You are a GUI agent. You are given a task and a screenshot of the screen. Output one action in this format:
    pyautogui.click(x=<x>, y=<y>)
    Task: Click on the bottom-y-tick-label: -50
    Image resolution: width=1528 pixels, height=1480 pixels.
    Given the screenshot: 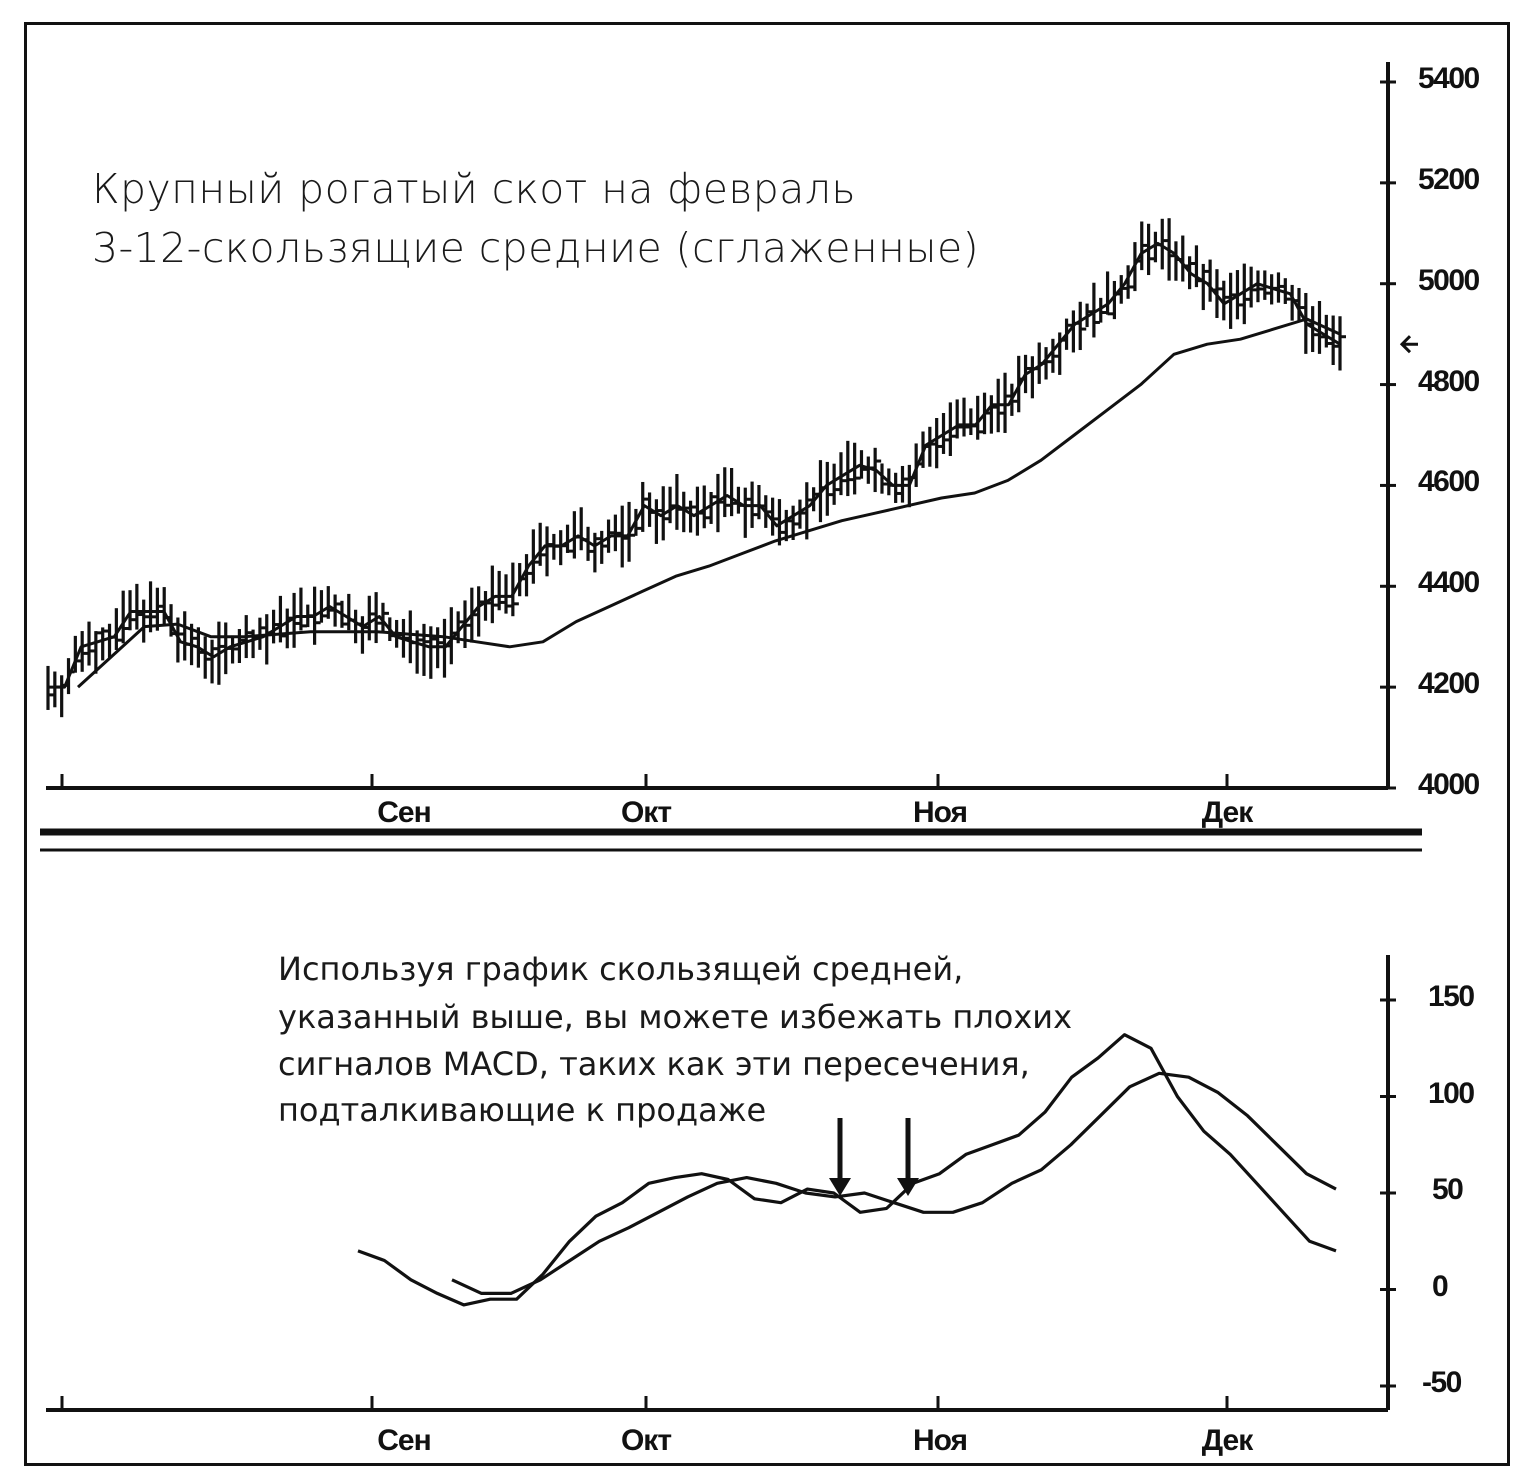 What is the action you would take?
    pyautogui.click(x=1442, y=1382)
    